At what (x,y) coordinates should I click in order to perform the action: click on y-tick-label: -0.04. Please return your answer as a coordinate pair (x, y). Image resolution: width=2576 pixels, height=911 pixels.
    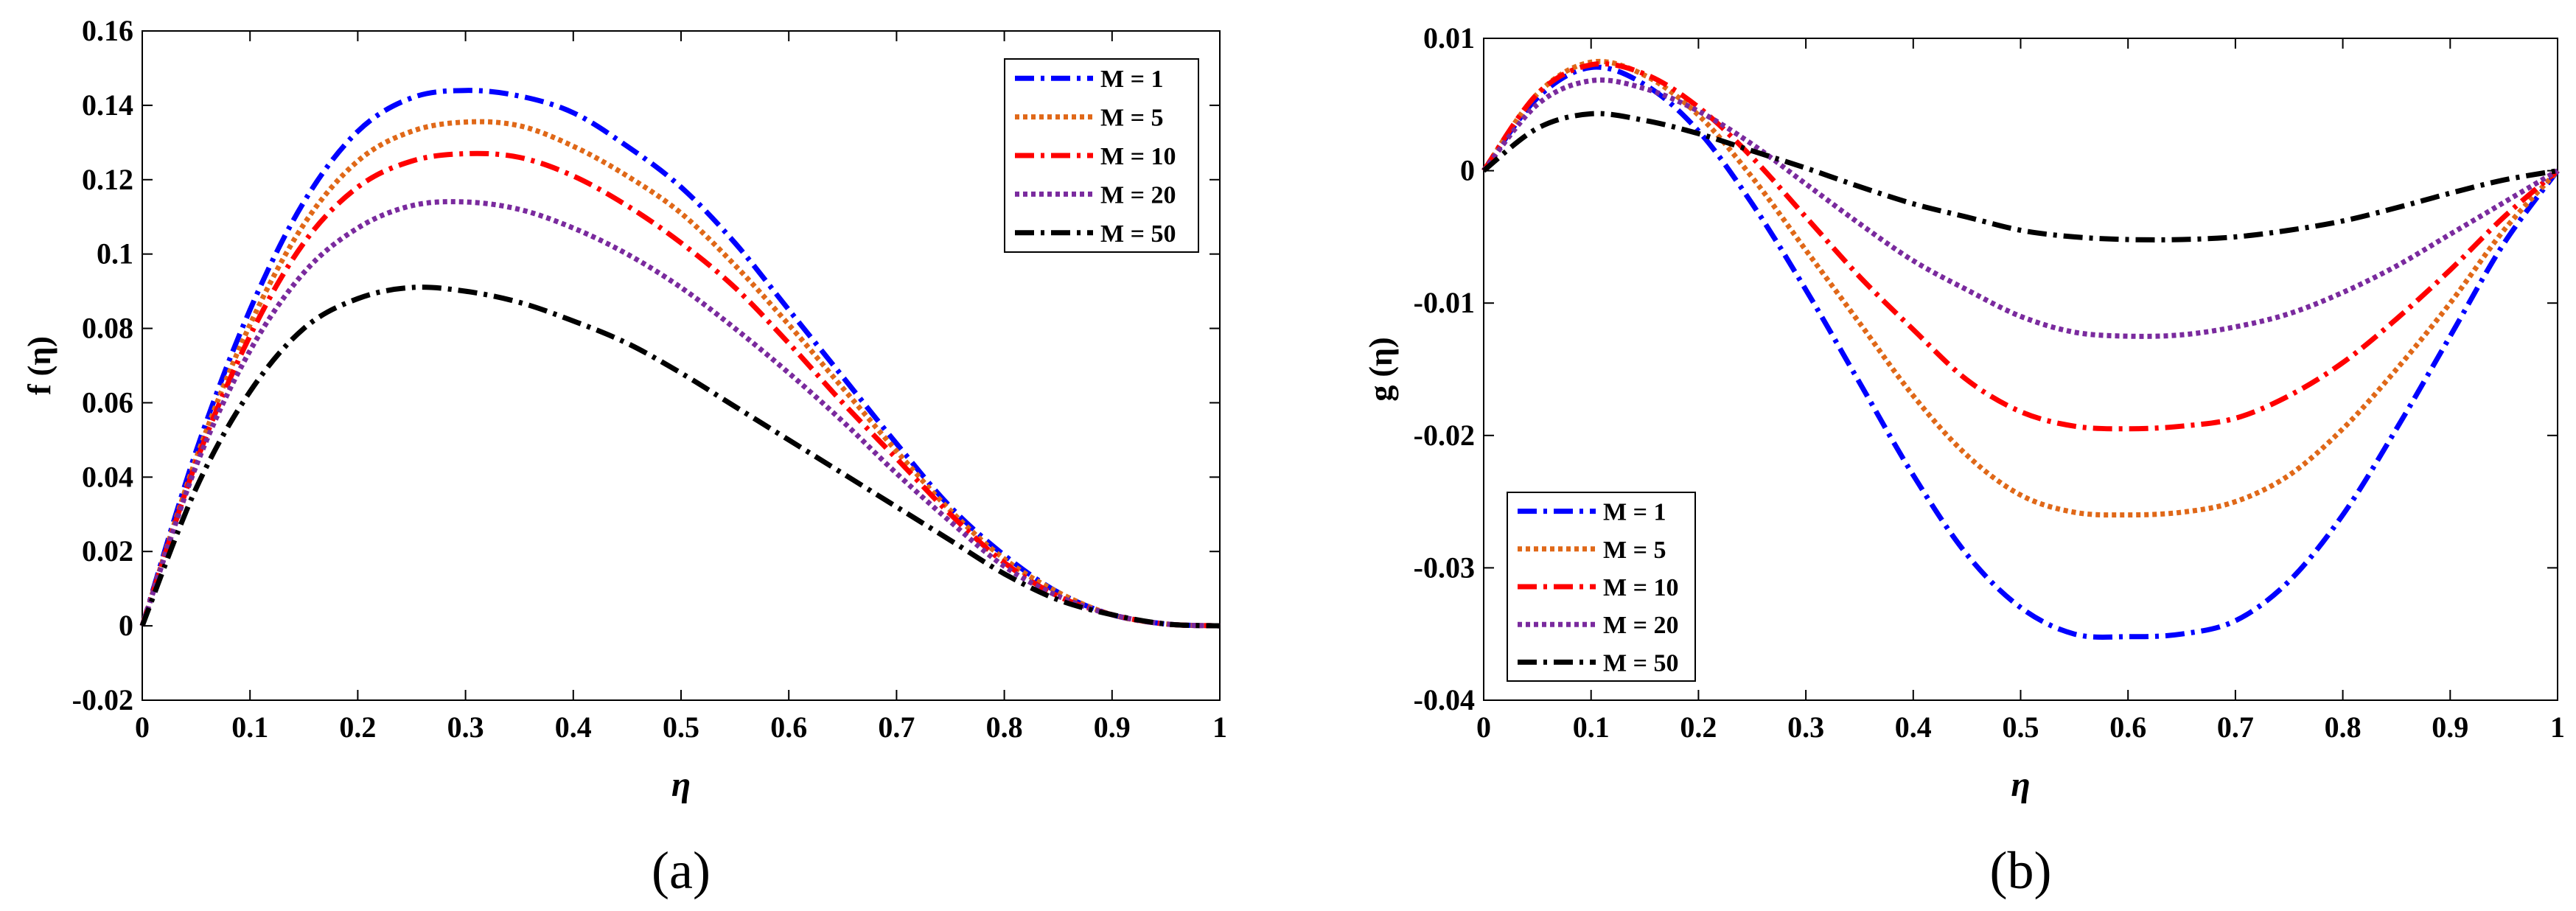
    Looking at the image, I should click on (1444, 700).